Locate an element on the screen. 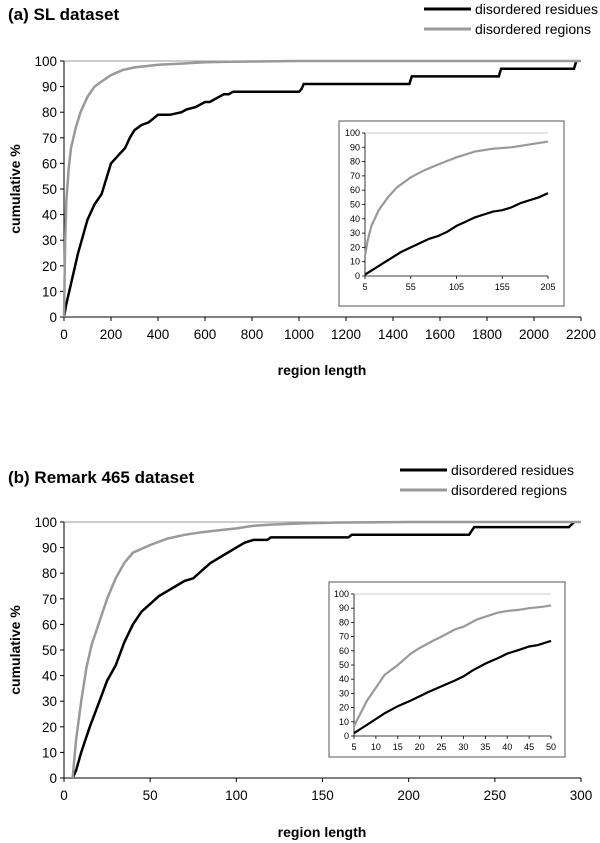 Image resolution: width=600 pixels, height=843 pixels. inset-x-tick-label: 30 is located at coordinates (463, 747).